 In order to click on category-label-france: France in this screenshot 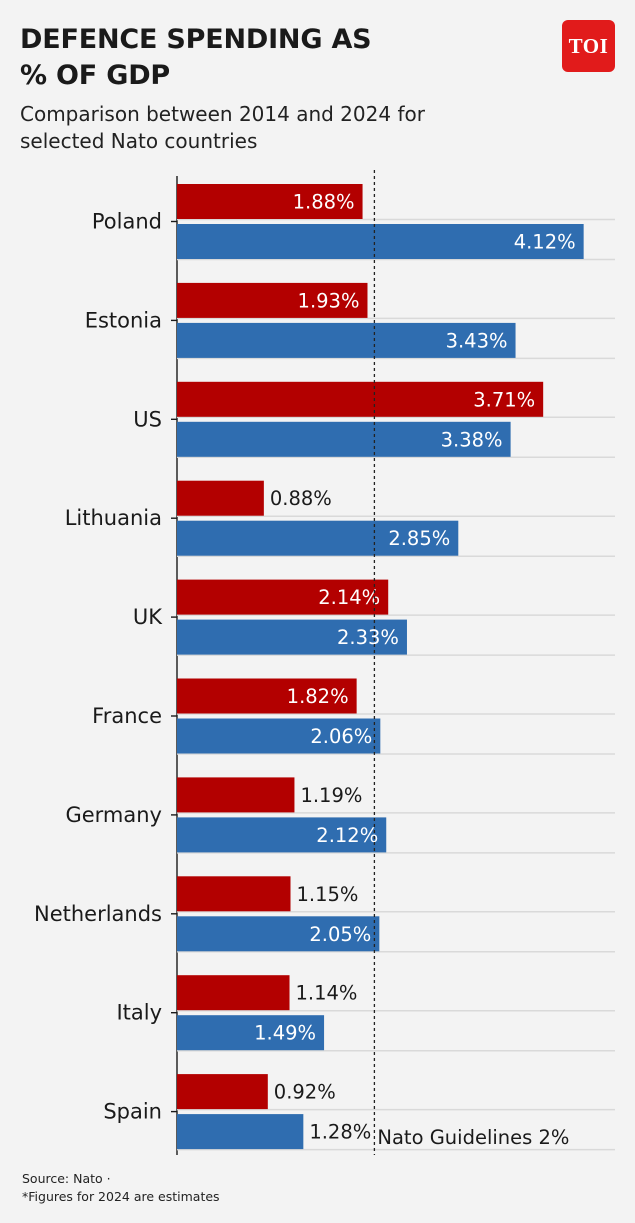, I will do `click(127, 716)`.